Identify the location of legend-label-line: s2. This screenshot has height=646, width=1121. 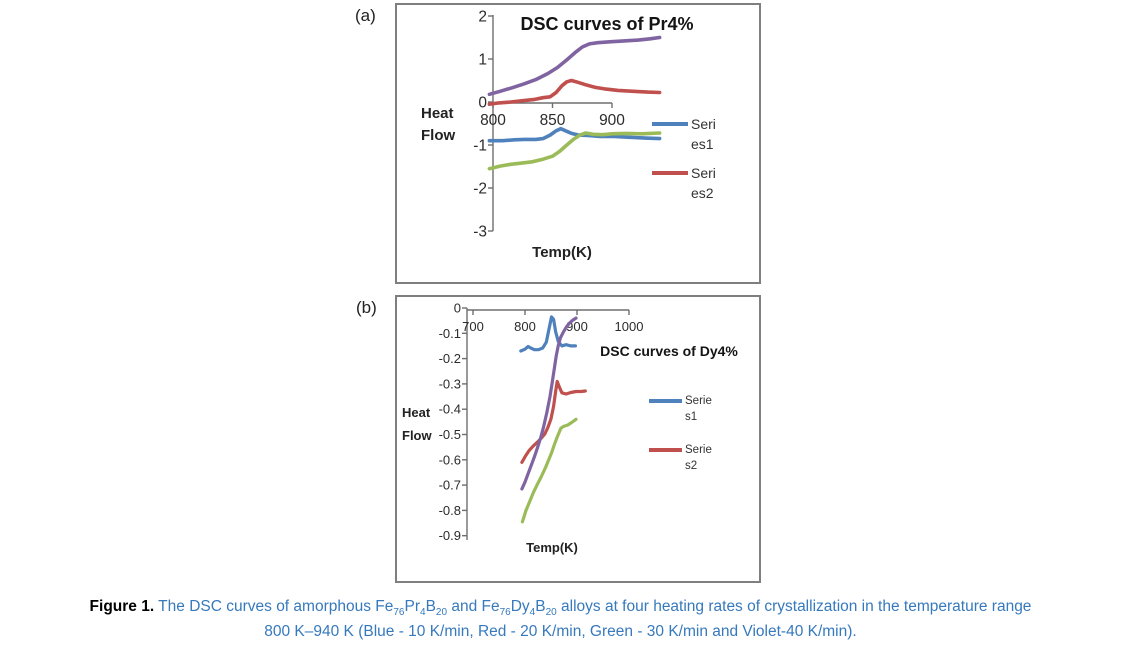
(691, 466).